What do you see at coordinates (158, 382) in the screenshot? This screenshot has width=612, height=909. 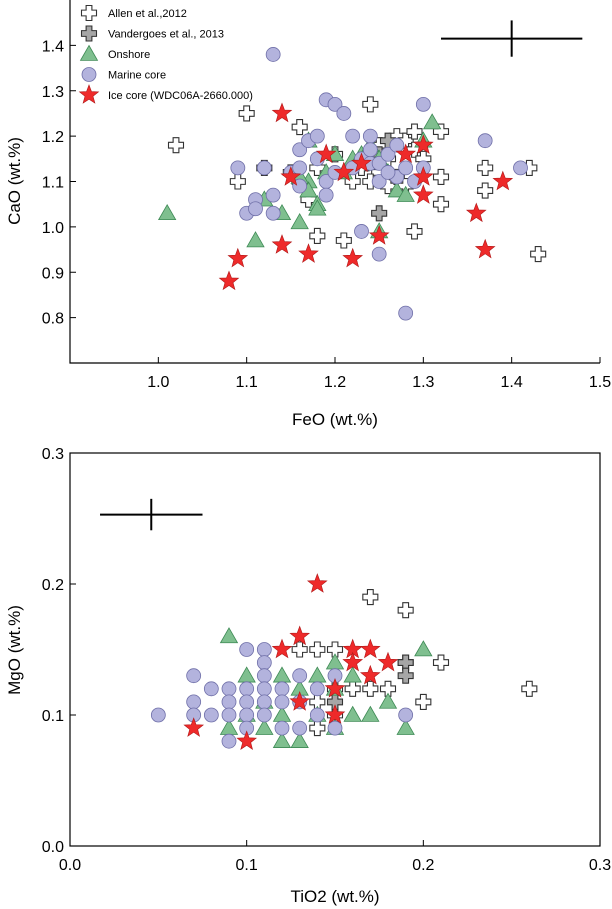 I see `x-tick-label: 1.0` at bounding box center [158, 382].